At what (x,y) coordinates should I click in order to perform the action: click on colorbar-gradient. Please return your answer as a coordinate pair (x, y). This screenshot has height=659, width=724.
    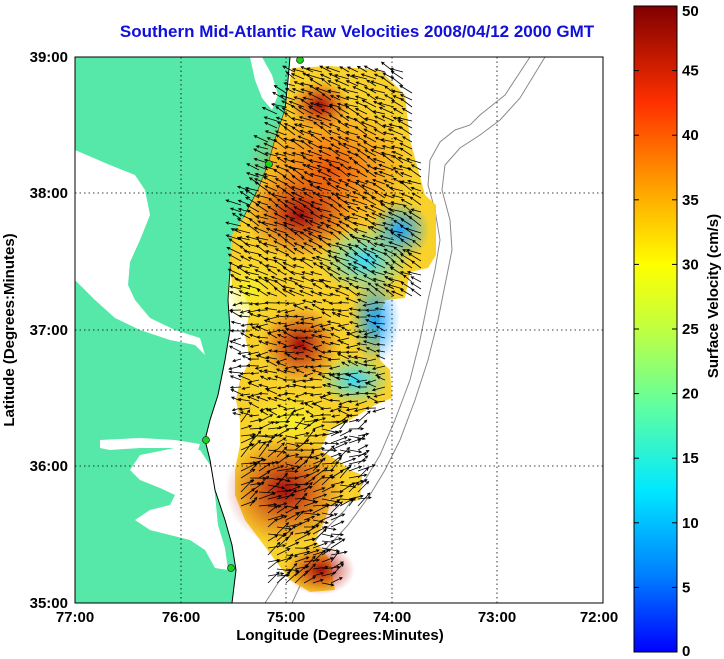
    Looking at the image, I should click on (655, 329).